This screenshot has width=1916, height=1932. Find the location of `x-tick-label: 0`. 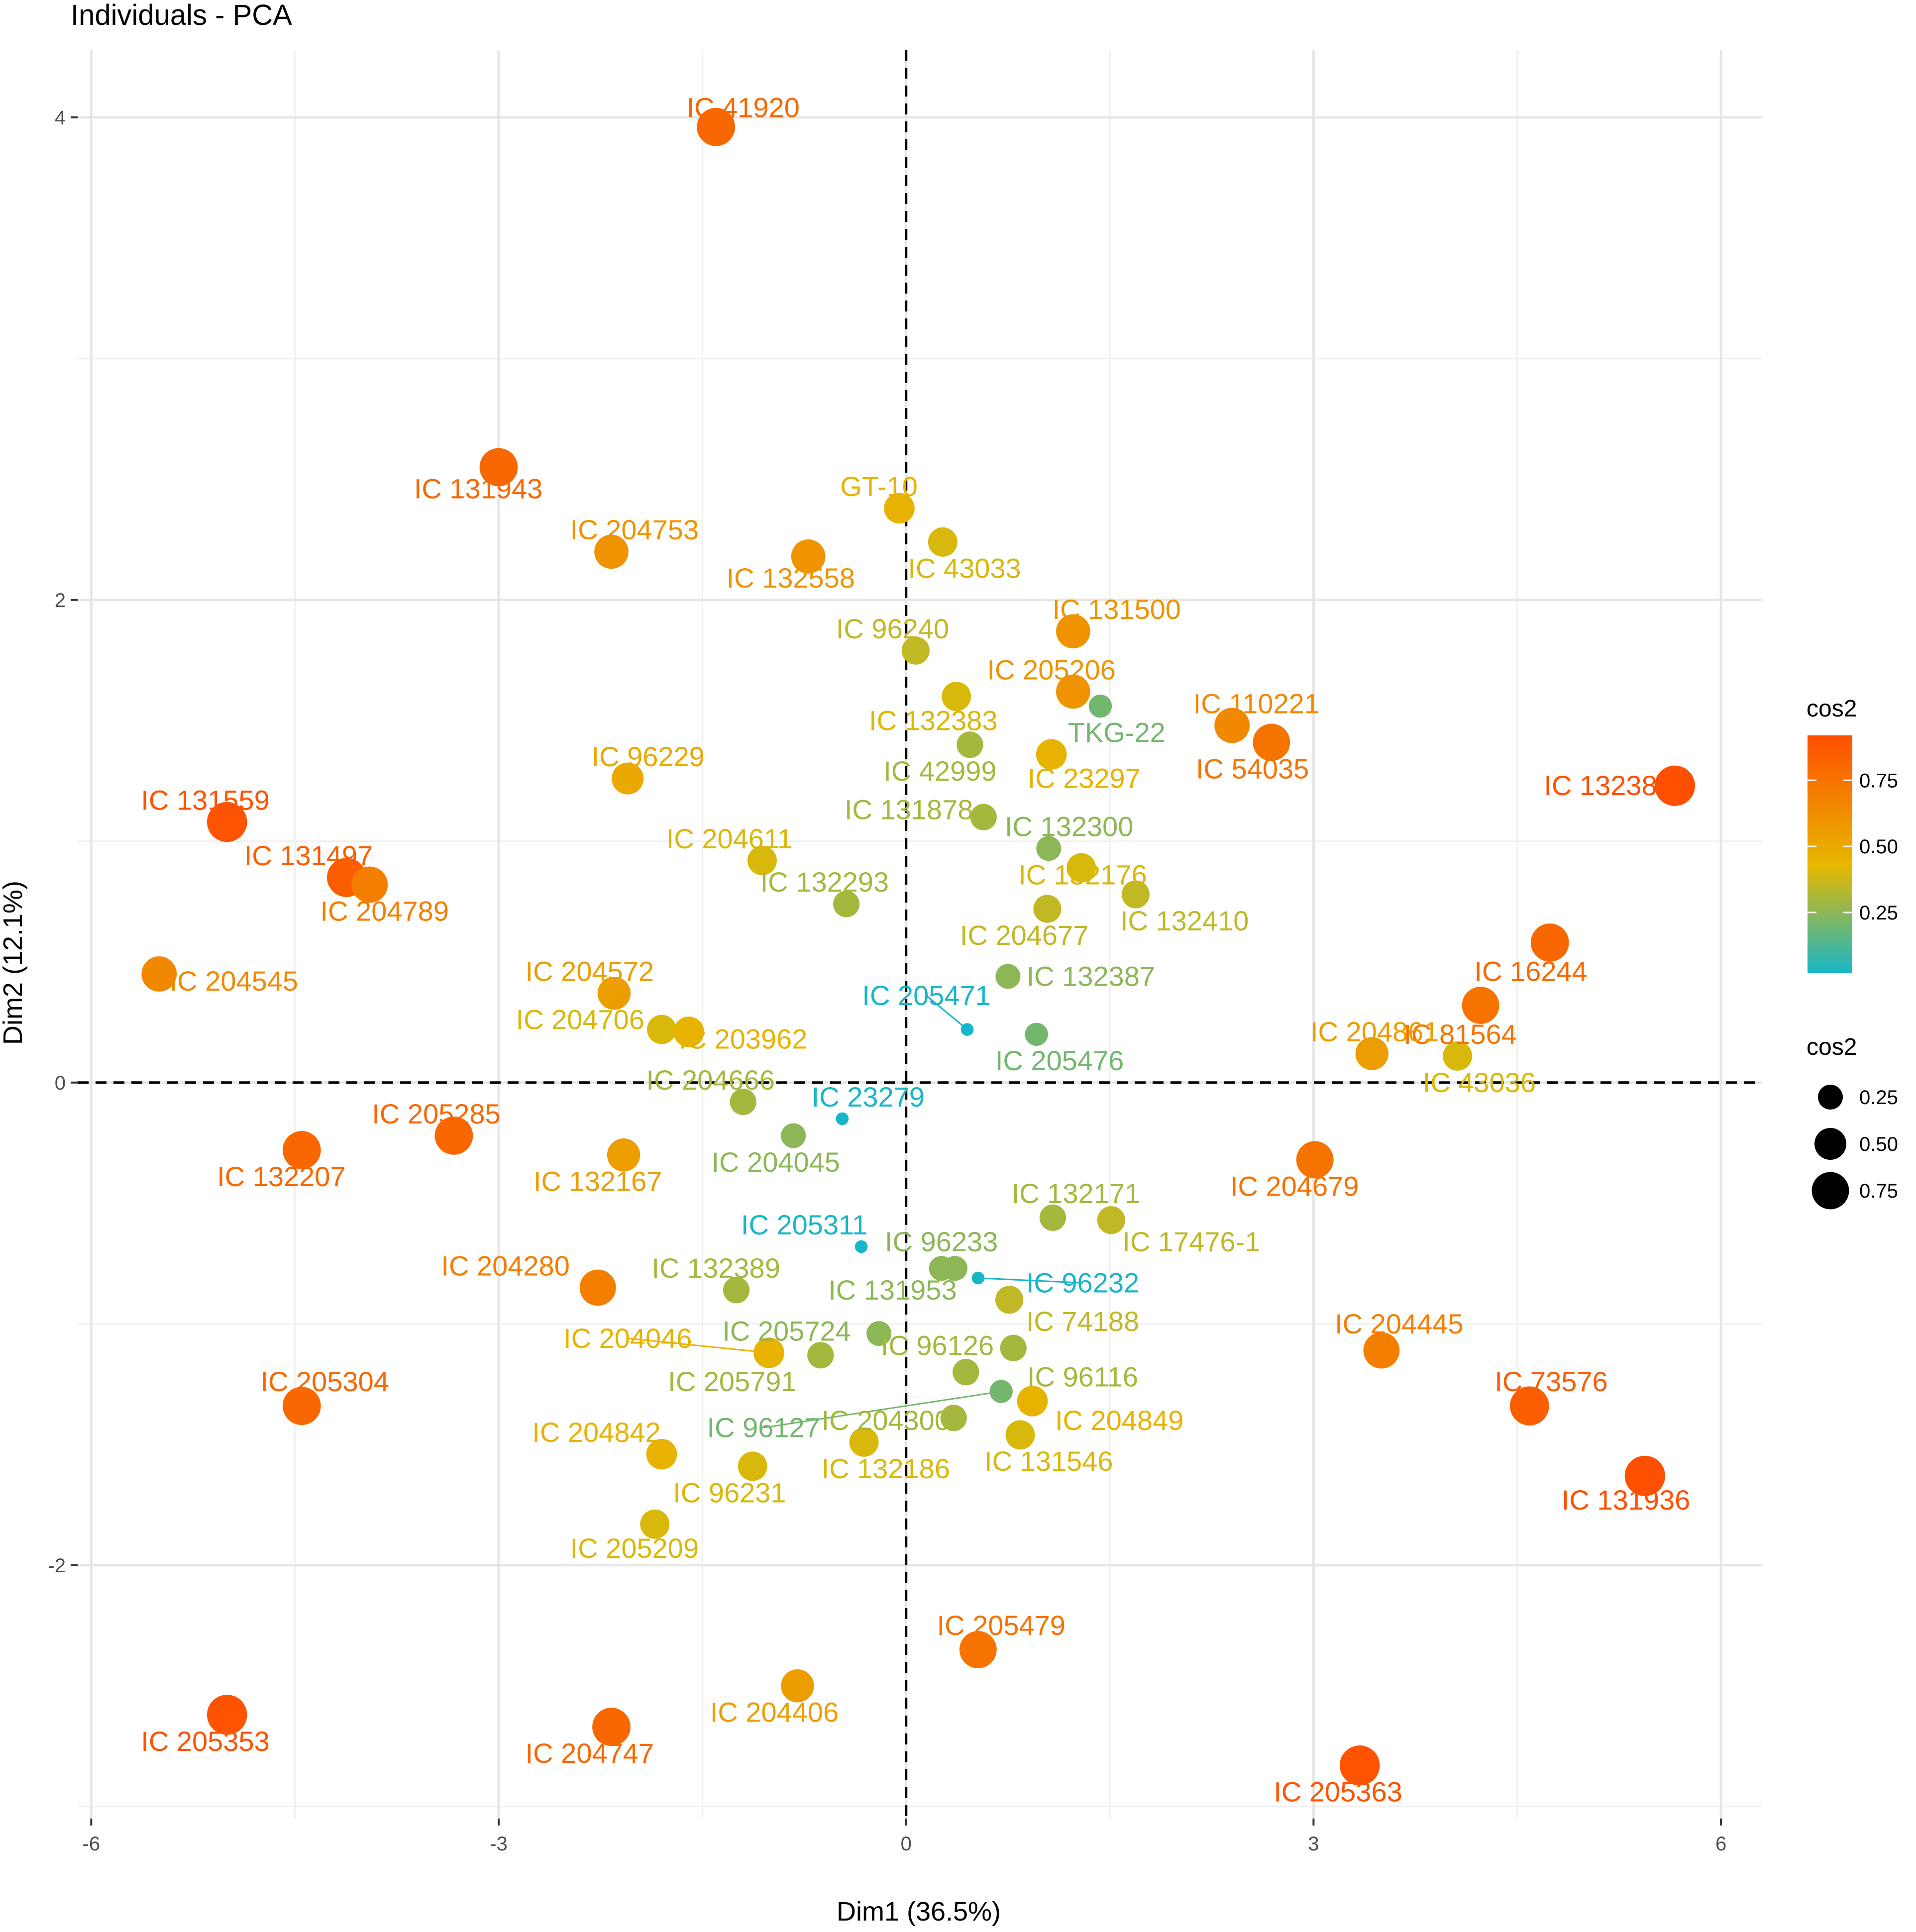

x-tick-label: 0 is located at coordinates (906, 1844).